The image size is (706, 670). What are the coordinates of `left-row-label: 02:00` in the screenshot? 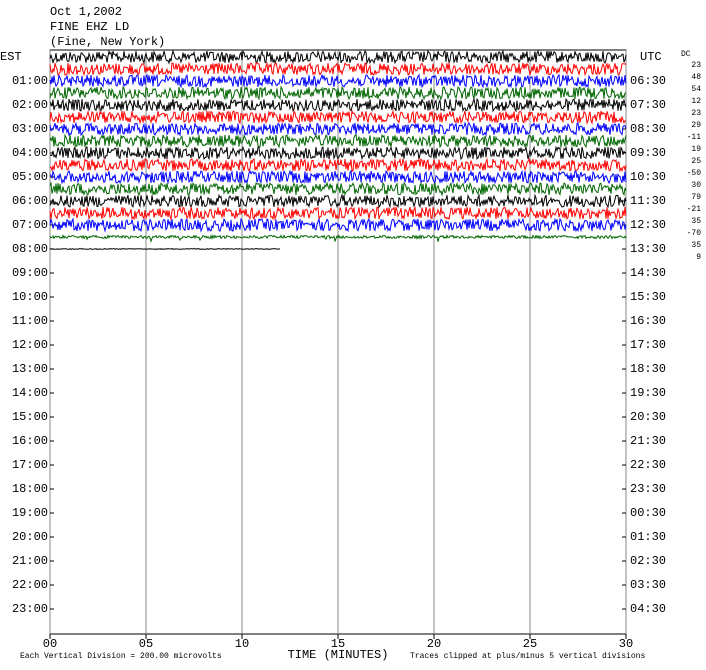 It's located at (30, 105).